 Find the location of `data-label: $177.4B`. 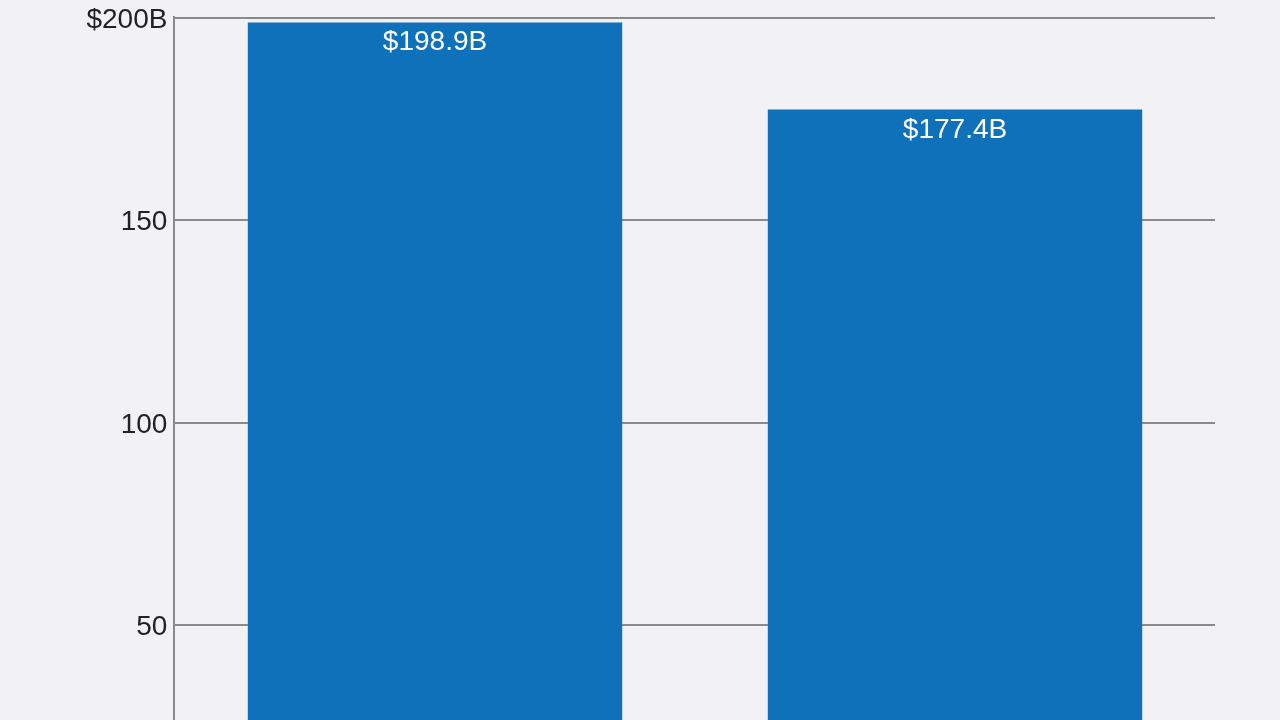

data-label: $177.4B is located at coordinates (955, 128).